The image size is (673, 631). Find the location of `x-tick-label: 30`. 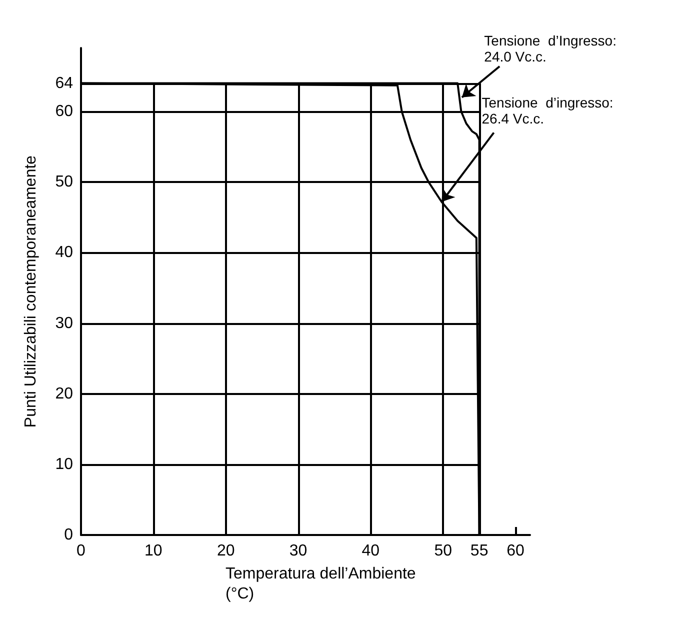

x-tick-label: 30 is located at coordinates (298, 551).